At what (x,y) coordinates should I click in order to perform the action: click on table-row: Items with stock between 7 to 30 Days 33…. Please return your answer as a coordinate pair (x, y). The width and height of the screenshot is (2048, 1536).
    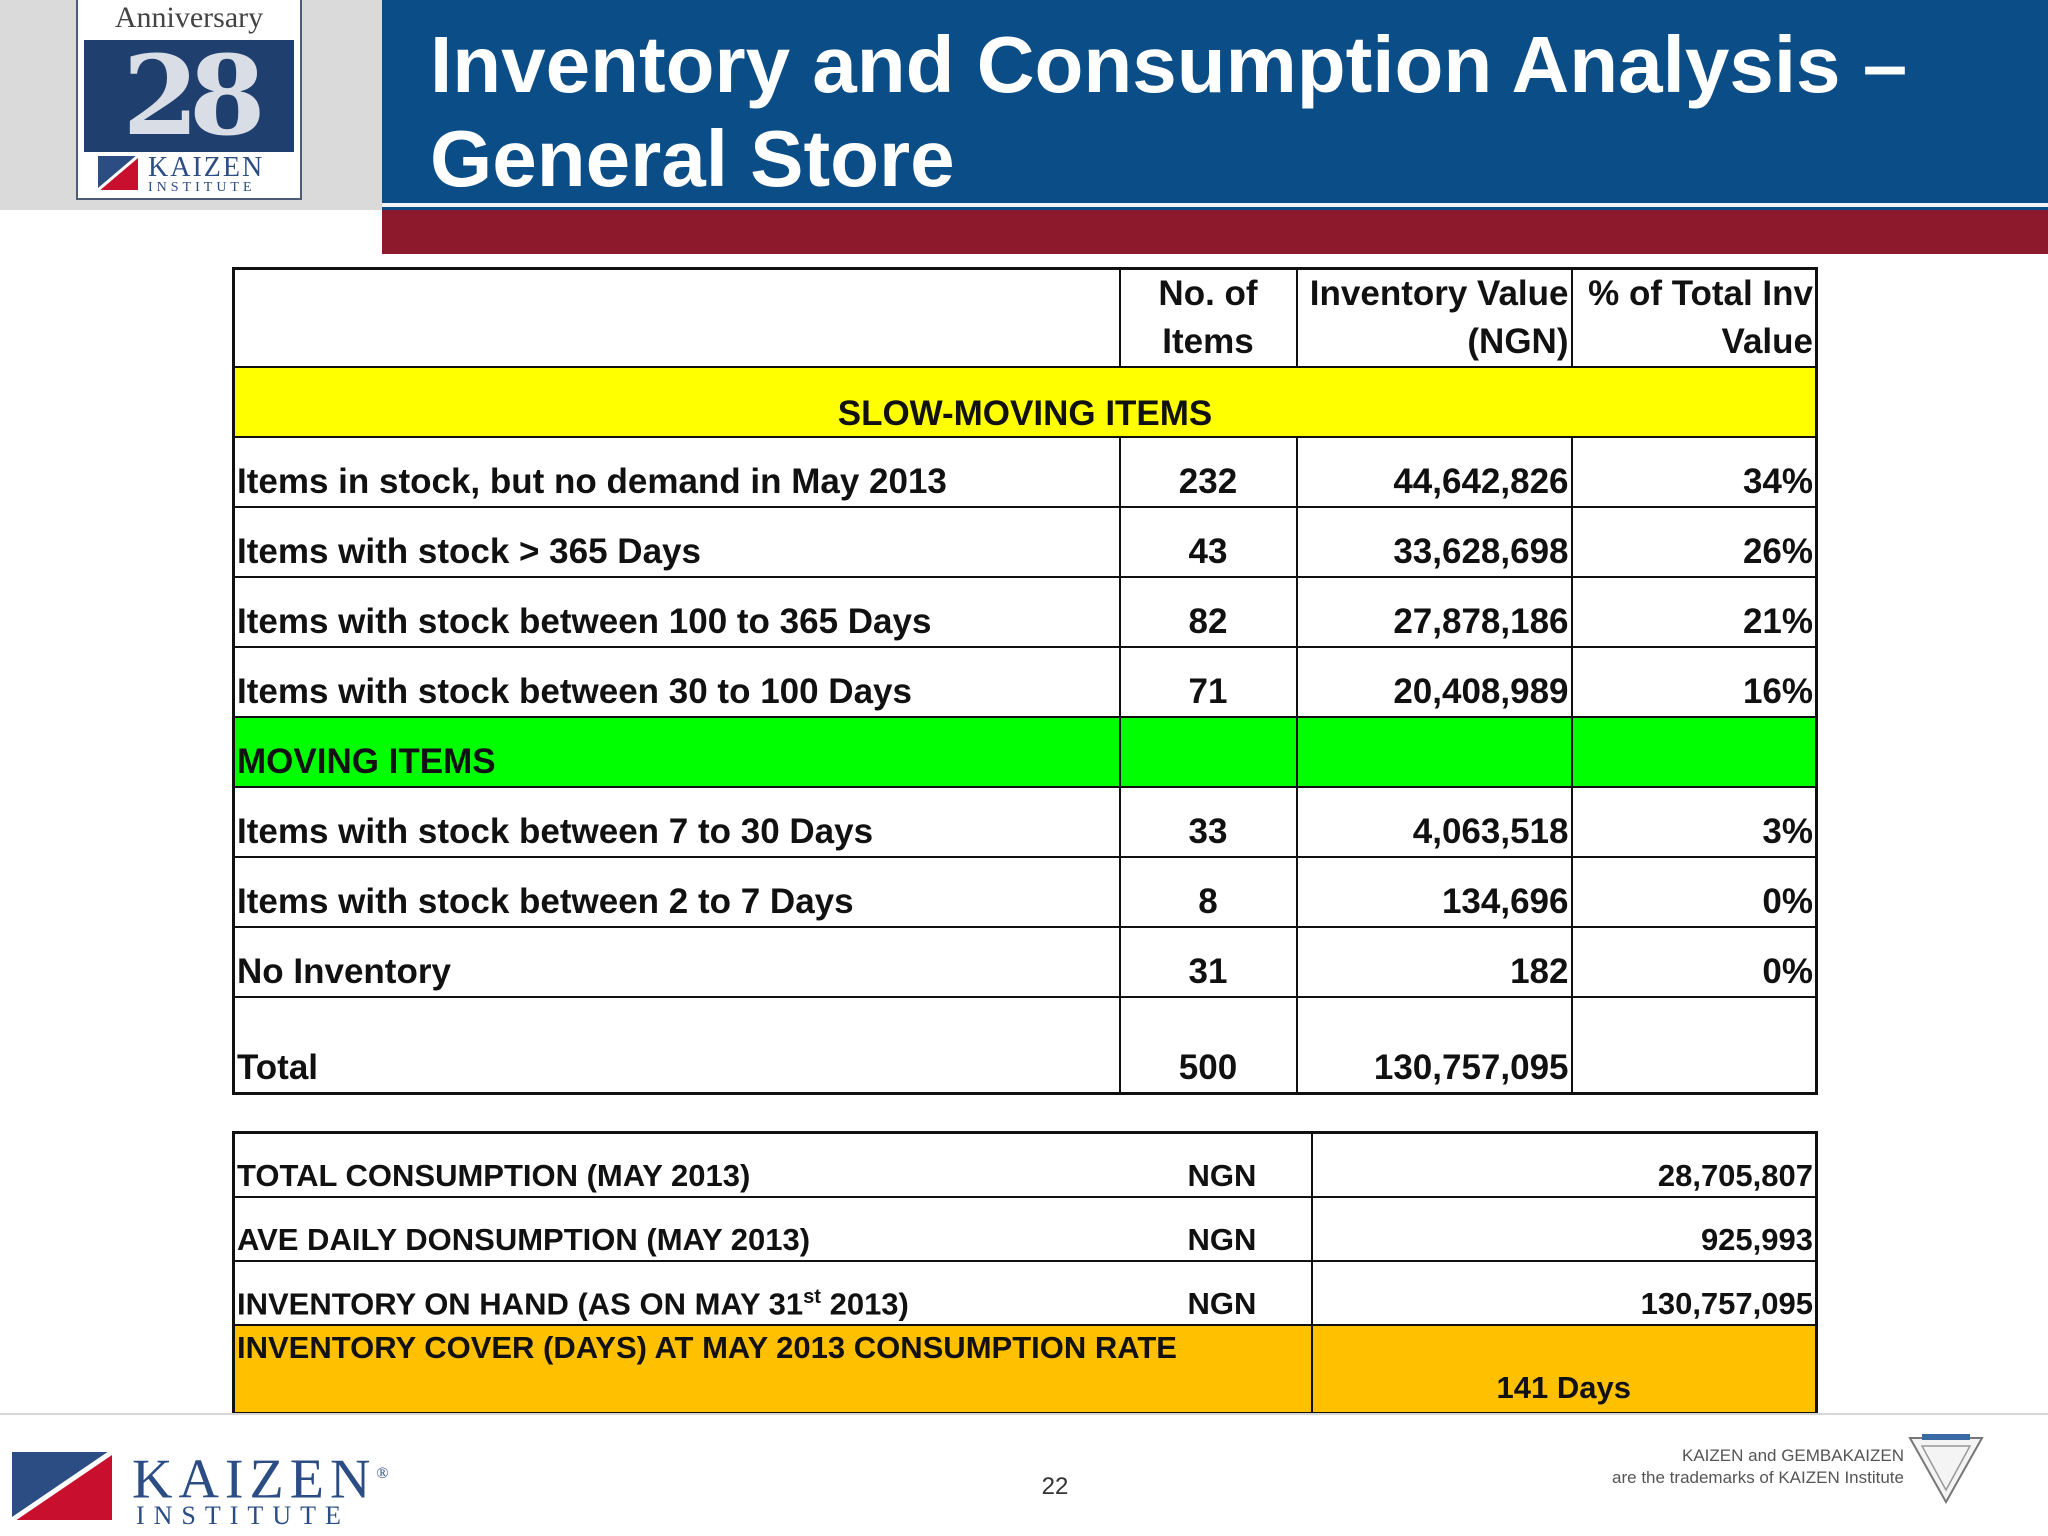
    Looking at the image, I should click on (1025, 822).